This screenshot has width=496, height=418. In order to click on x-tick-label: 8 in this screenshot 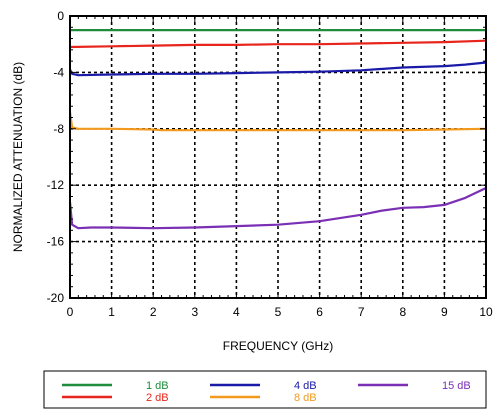, I will do `click(402, 312)`.